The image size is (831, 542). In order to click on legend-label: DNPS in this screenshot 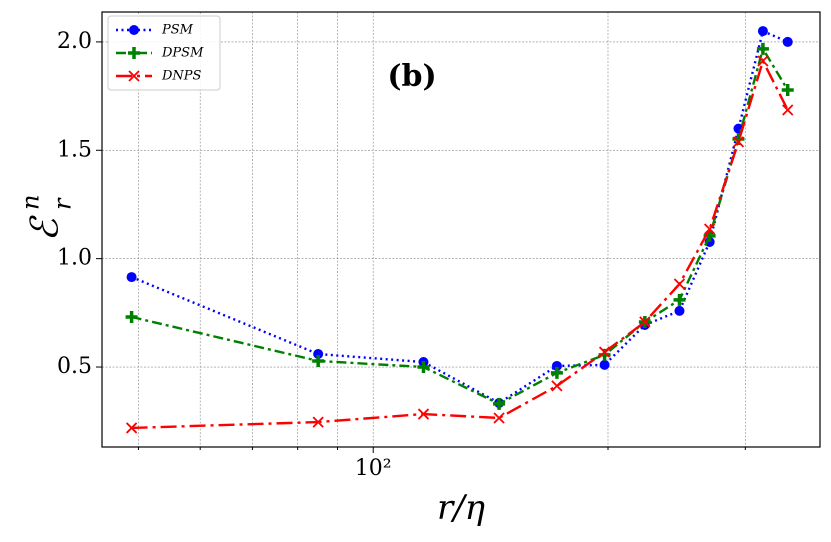, I will do `click(181, 76)`.